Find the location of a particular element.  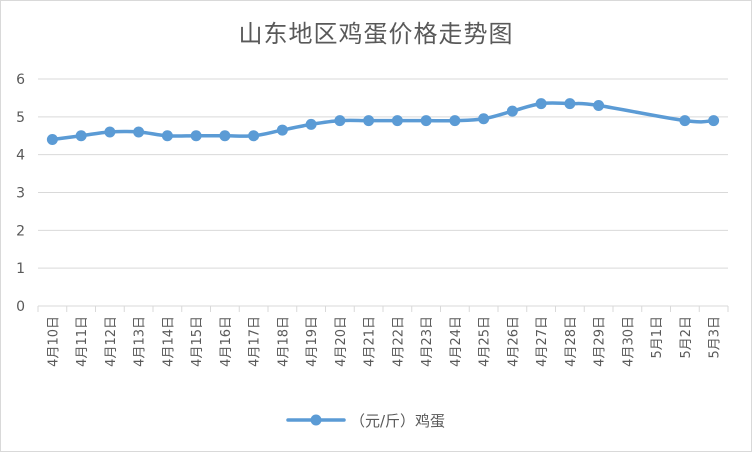

y-tick-label: 1 is located at coordinates (20, 269).